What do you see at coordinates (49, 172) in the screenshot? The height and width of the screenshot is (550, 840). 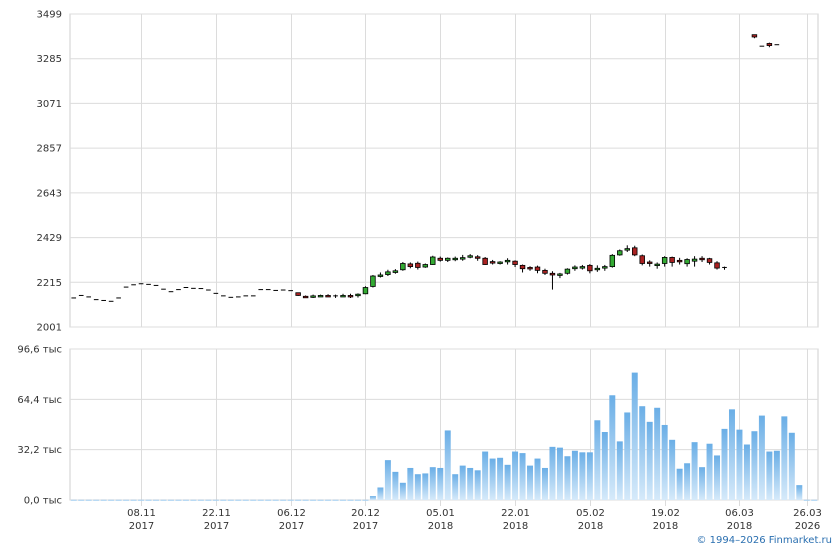 I see `price-axis-ticks: 3499 3285 3071 2857 2643 2429 2215 2001` at bounding box center [49, 172].